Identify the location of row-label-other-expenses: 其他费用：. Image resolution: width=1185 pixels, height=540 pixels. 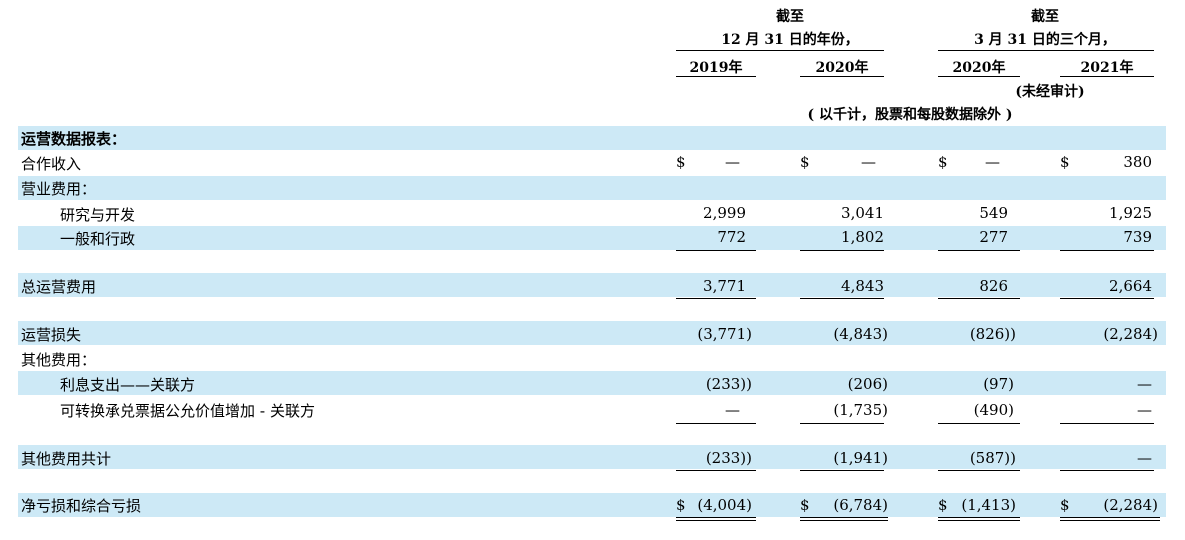
(59, 360).